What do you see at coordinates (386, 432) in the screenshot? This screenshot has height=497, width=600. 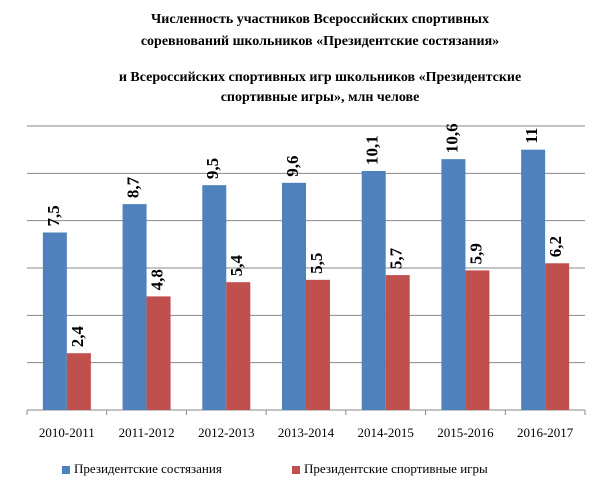 I see `x-tick-label: 2014-2015` at bounding box center [386, 432].